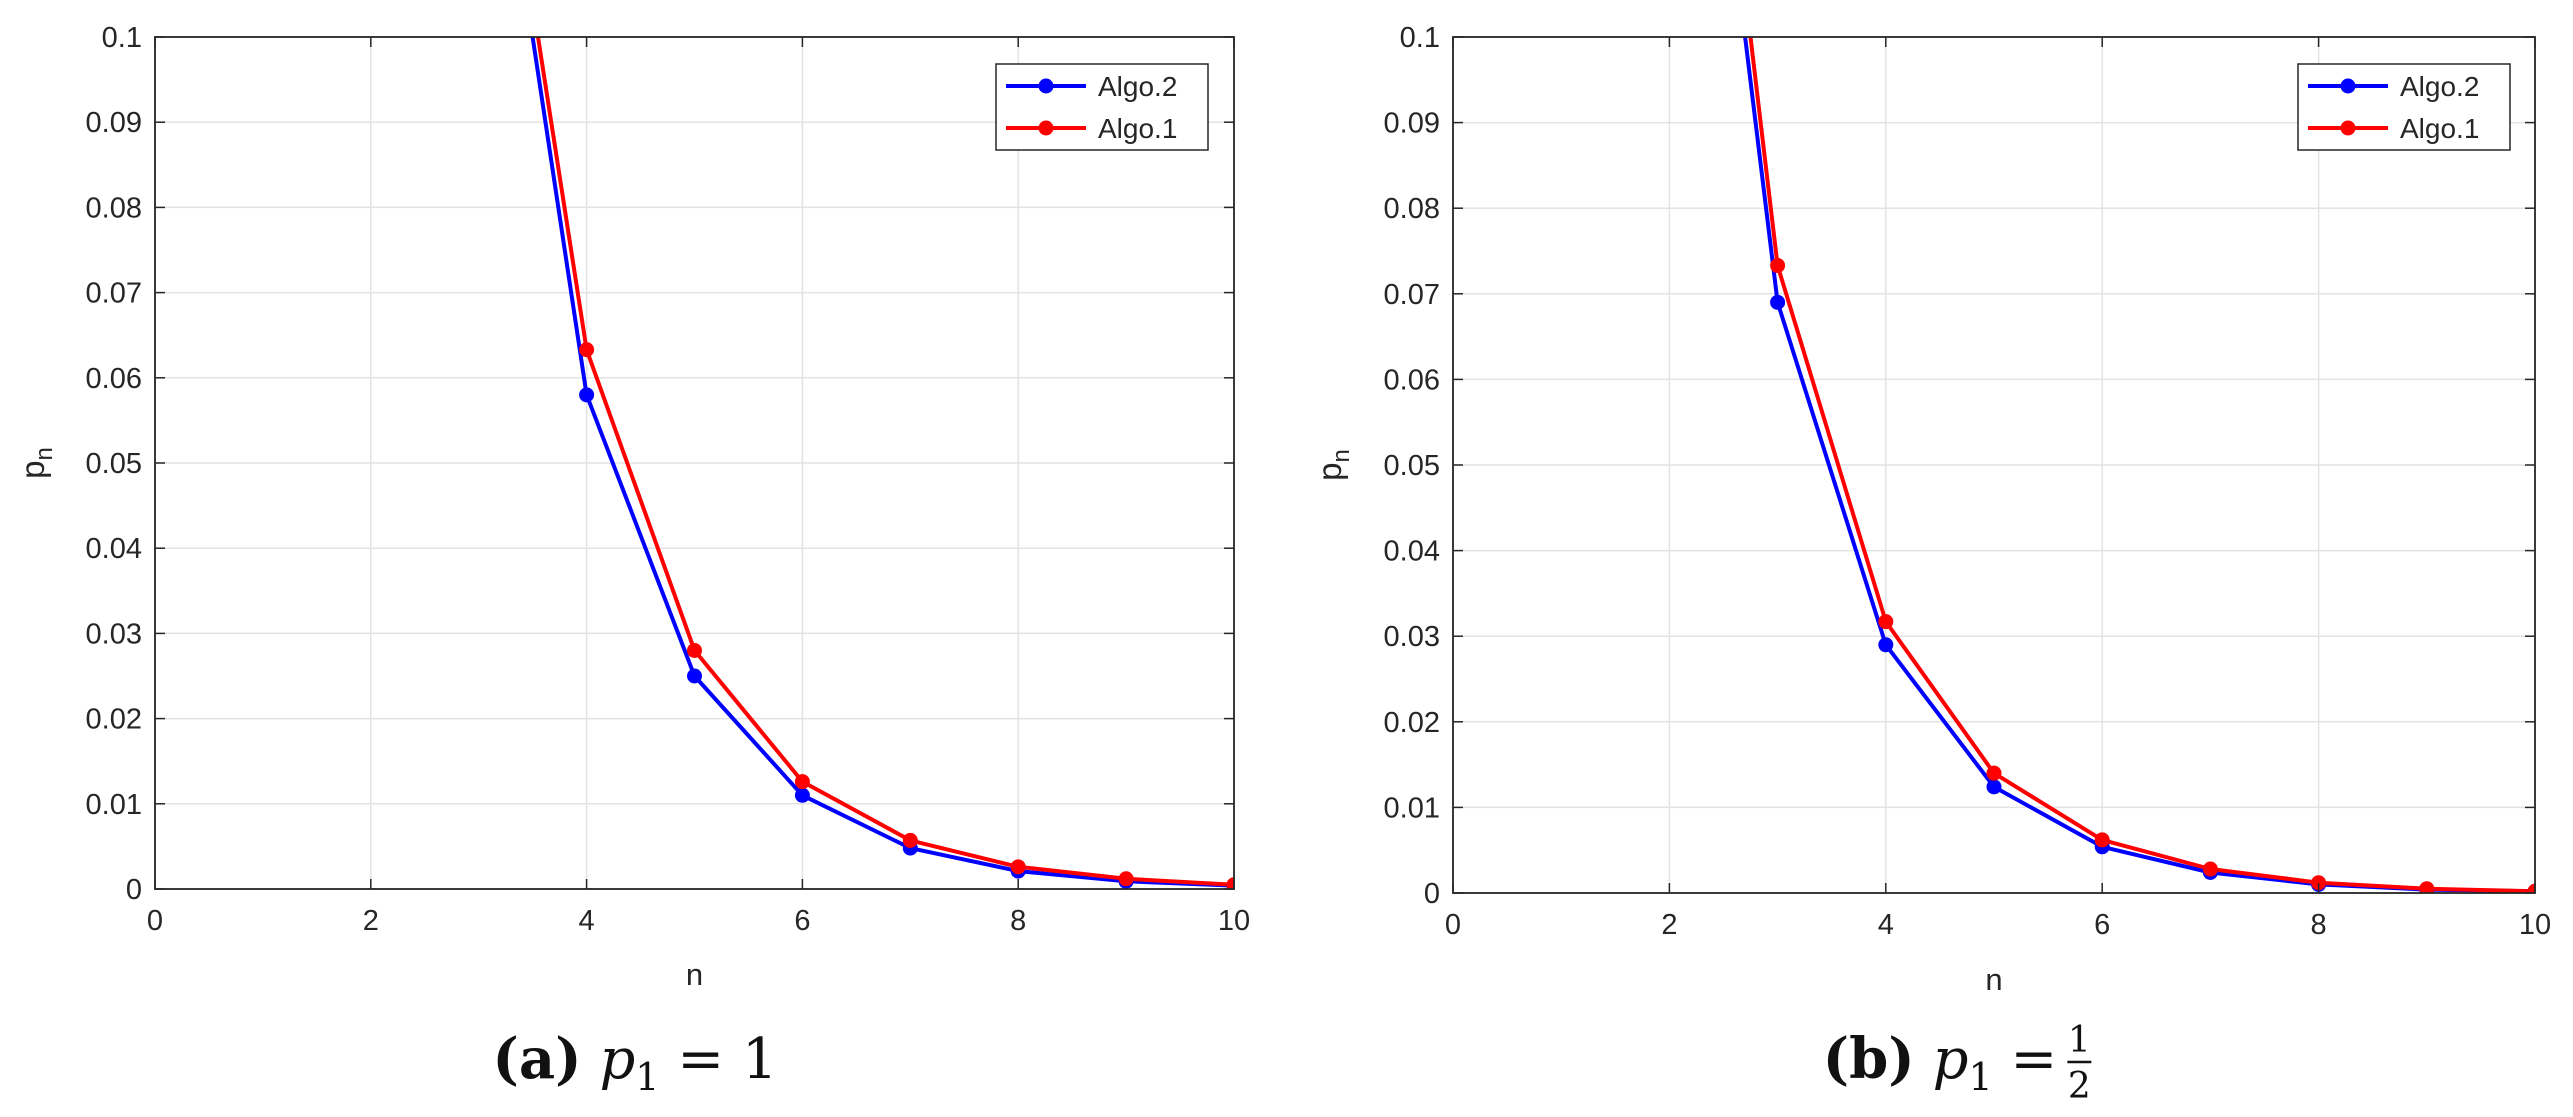  I want to click on panel-caption: (b) p1 =, so click(1940, 1062).